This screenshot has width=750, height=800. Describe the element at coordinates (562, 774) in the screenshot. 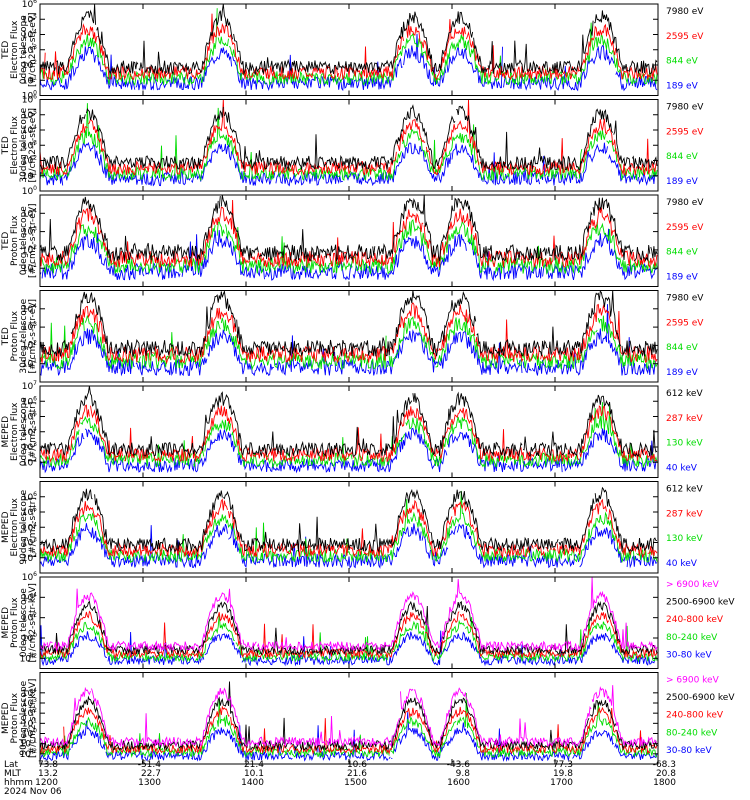

I see `footer-value: 19.8` at that location.